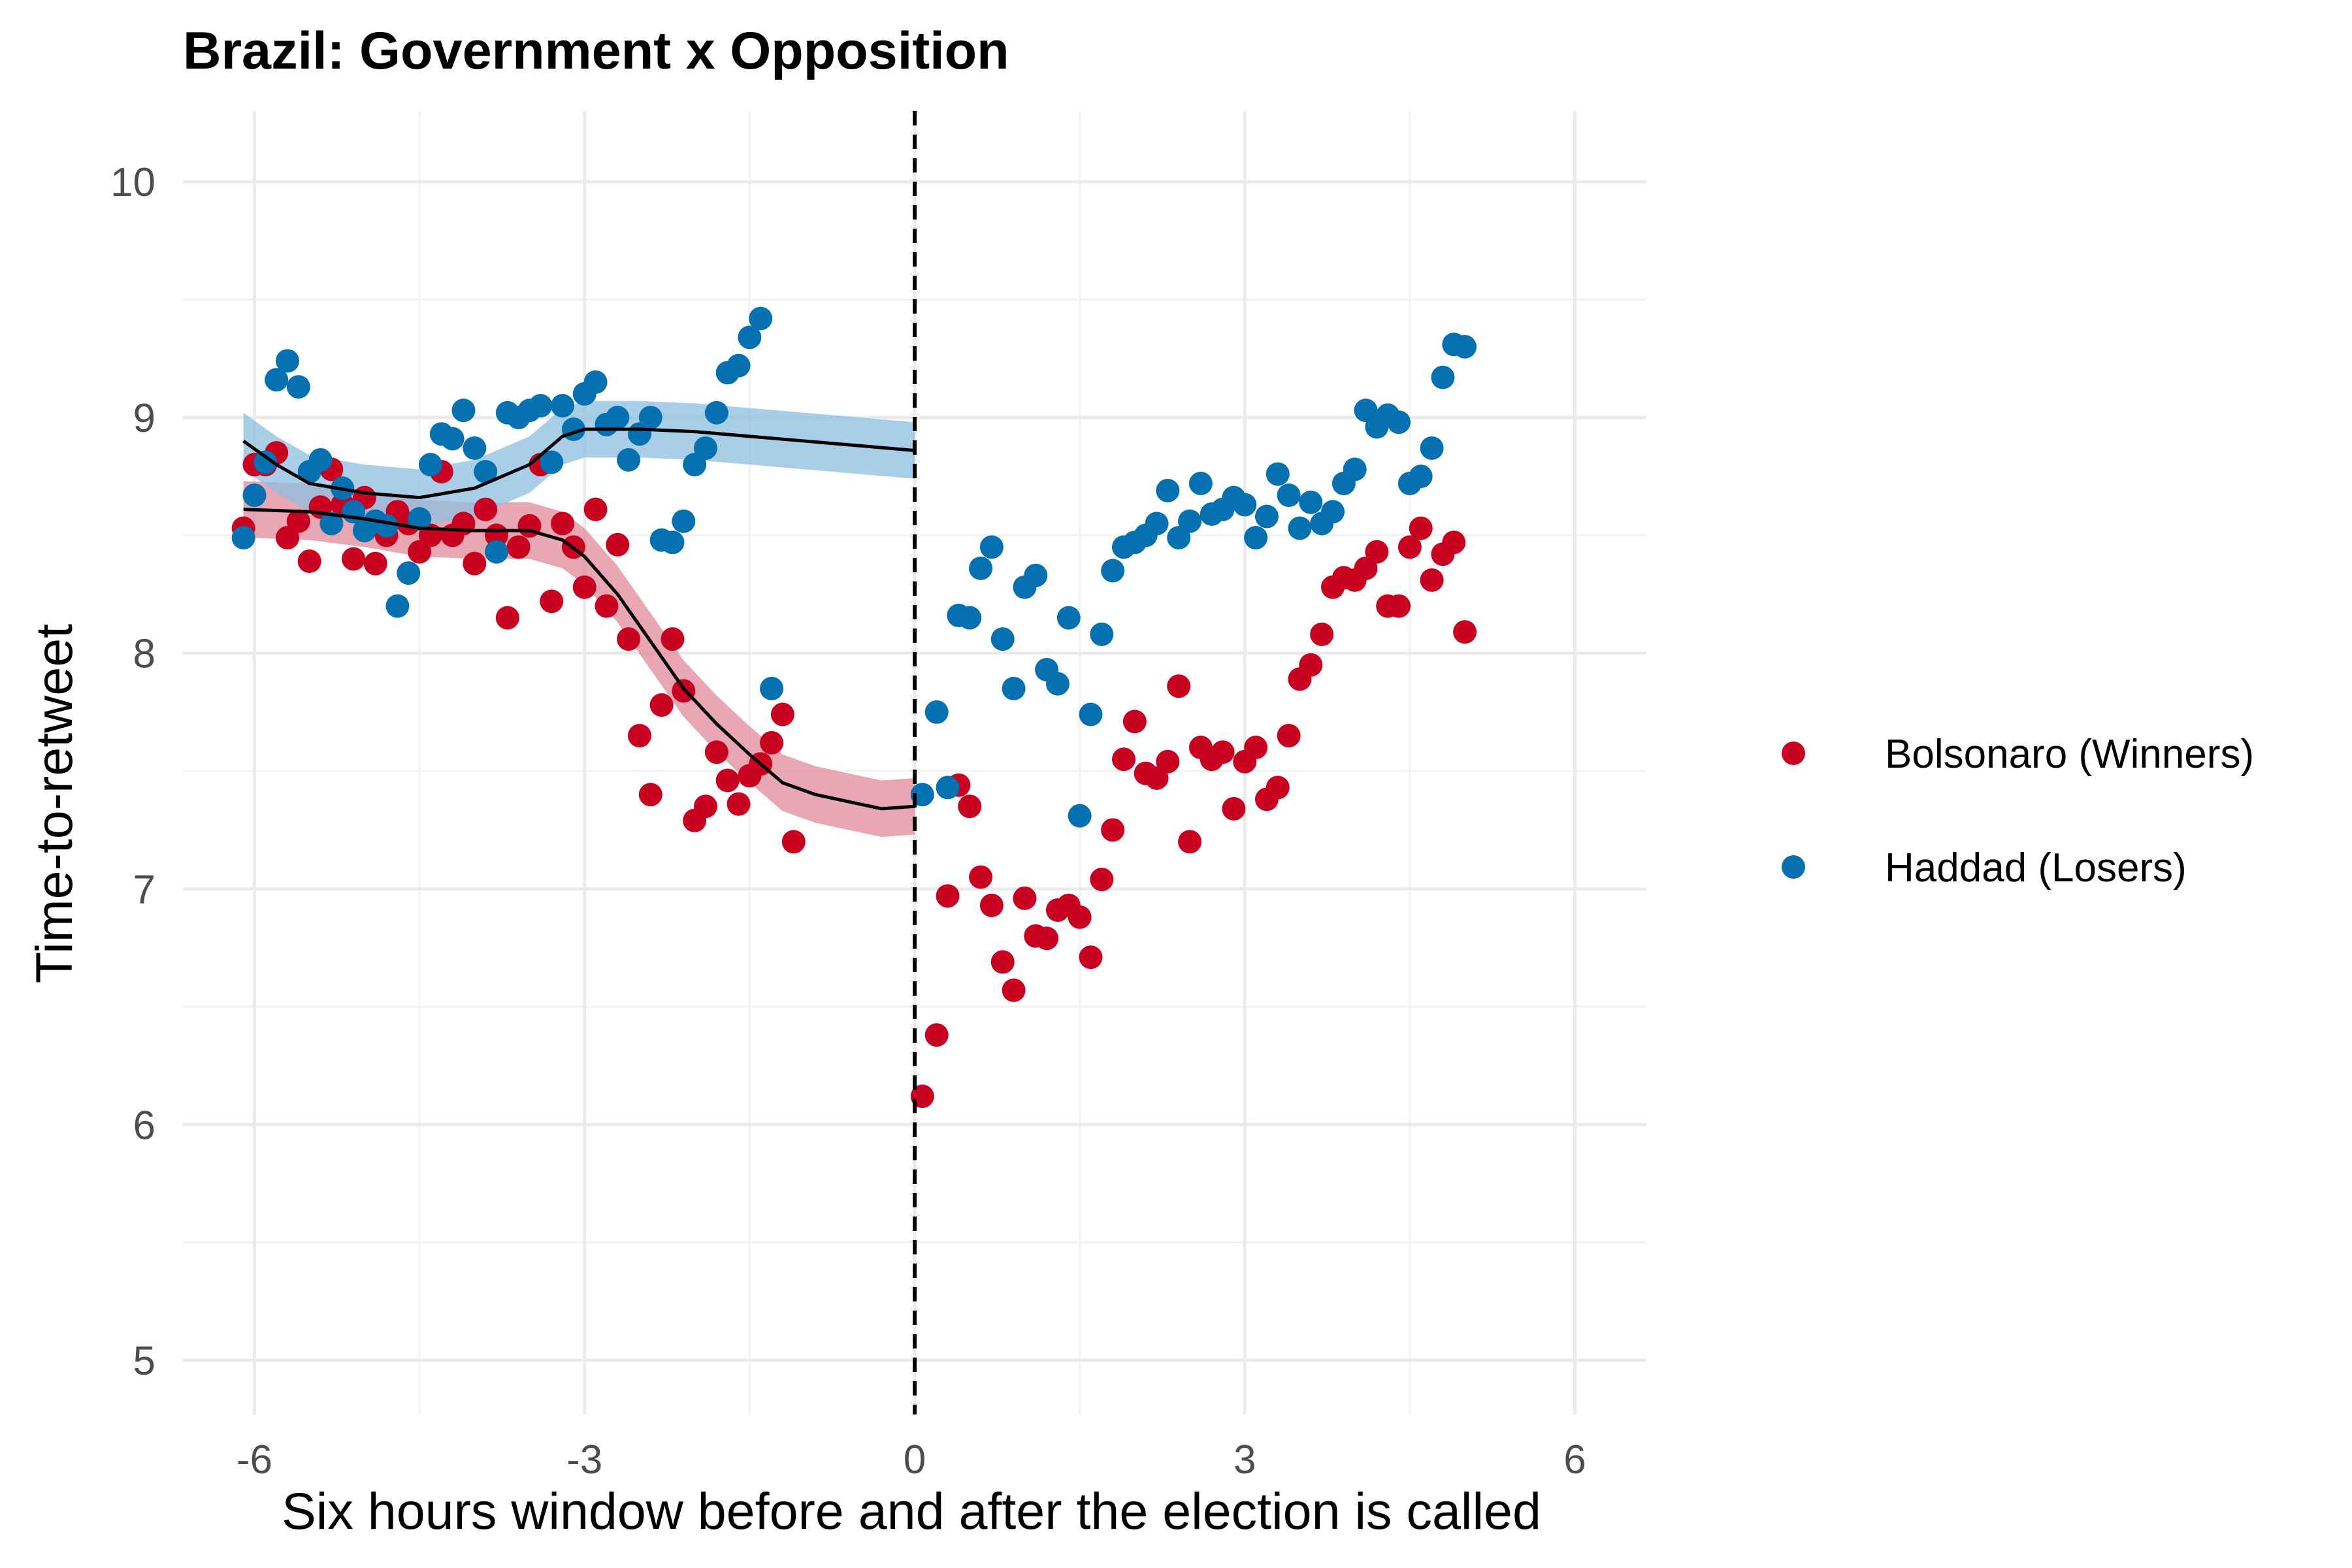 The height and width of the screenshot is (1568, 2352). What do you see at coordinates (132, 182) in the screenshot?
I see `y-tick-label: 10` at bounding box center [132, 182].